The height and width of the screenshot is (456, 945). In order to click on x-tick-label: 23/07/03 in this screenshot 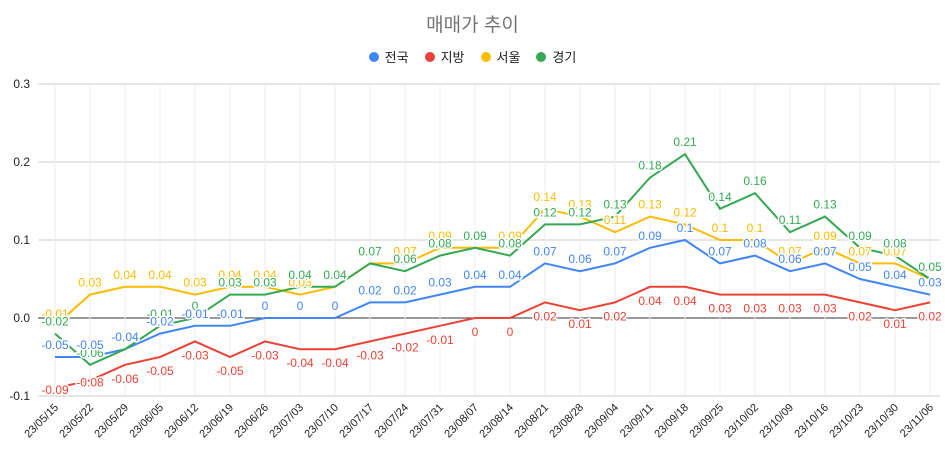, I will do `click(286, 421)`.